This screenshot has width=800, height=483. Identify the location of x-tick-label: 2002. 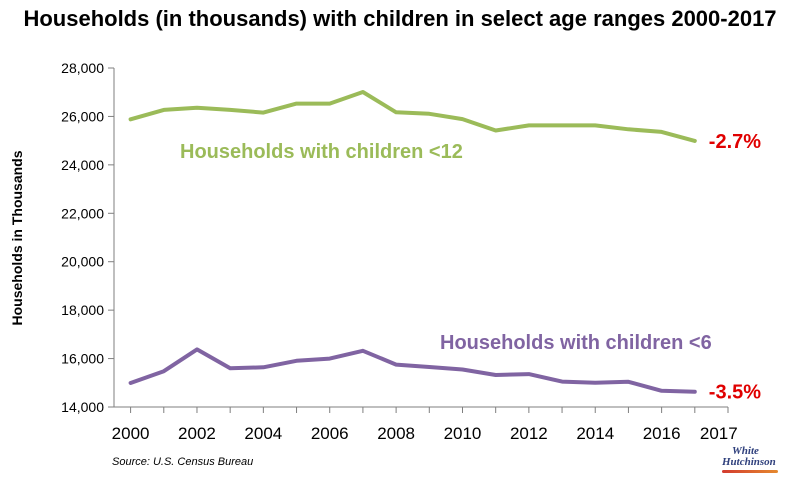
(197, 433).